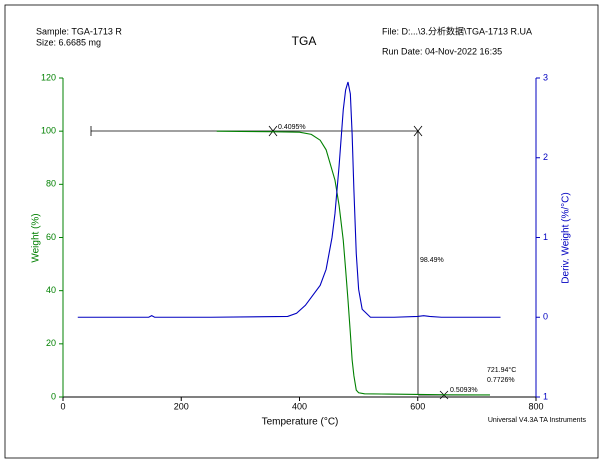  What do you see at coordinates (53, 396) in the screenshot?
I see `y-tick-label: 0` at bounding box center [53, 396].